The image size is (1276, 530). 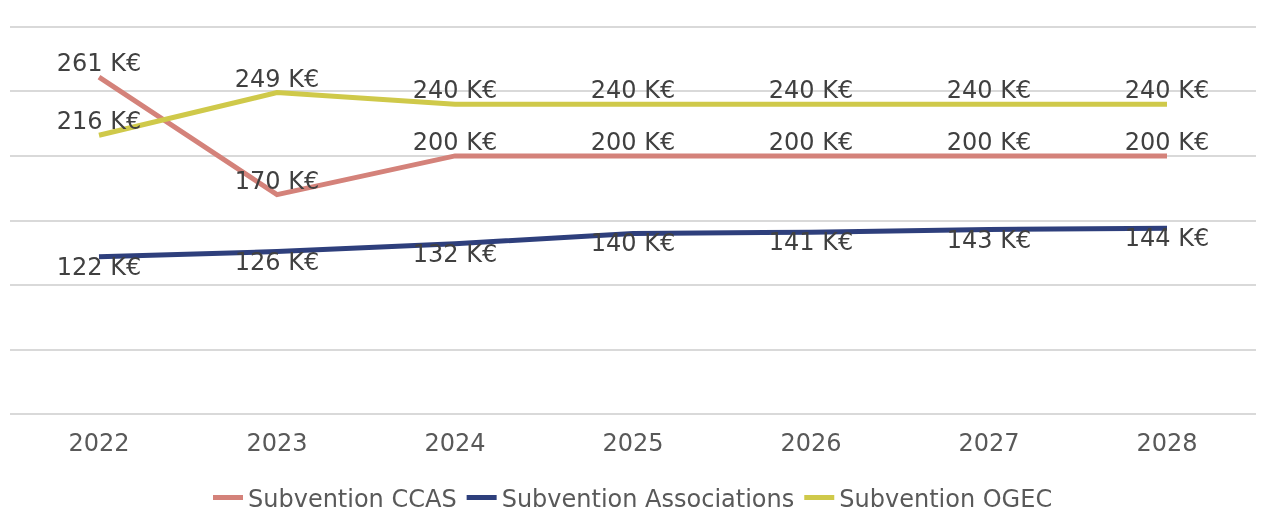 What do you see at coordinates (99, 266) in the screenshot?
I see `data-label: 122 K€` at bounding box center [99, 266].